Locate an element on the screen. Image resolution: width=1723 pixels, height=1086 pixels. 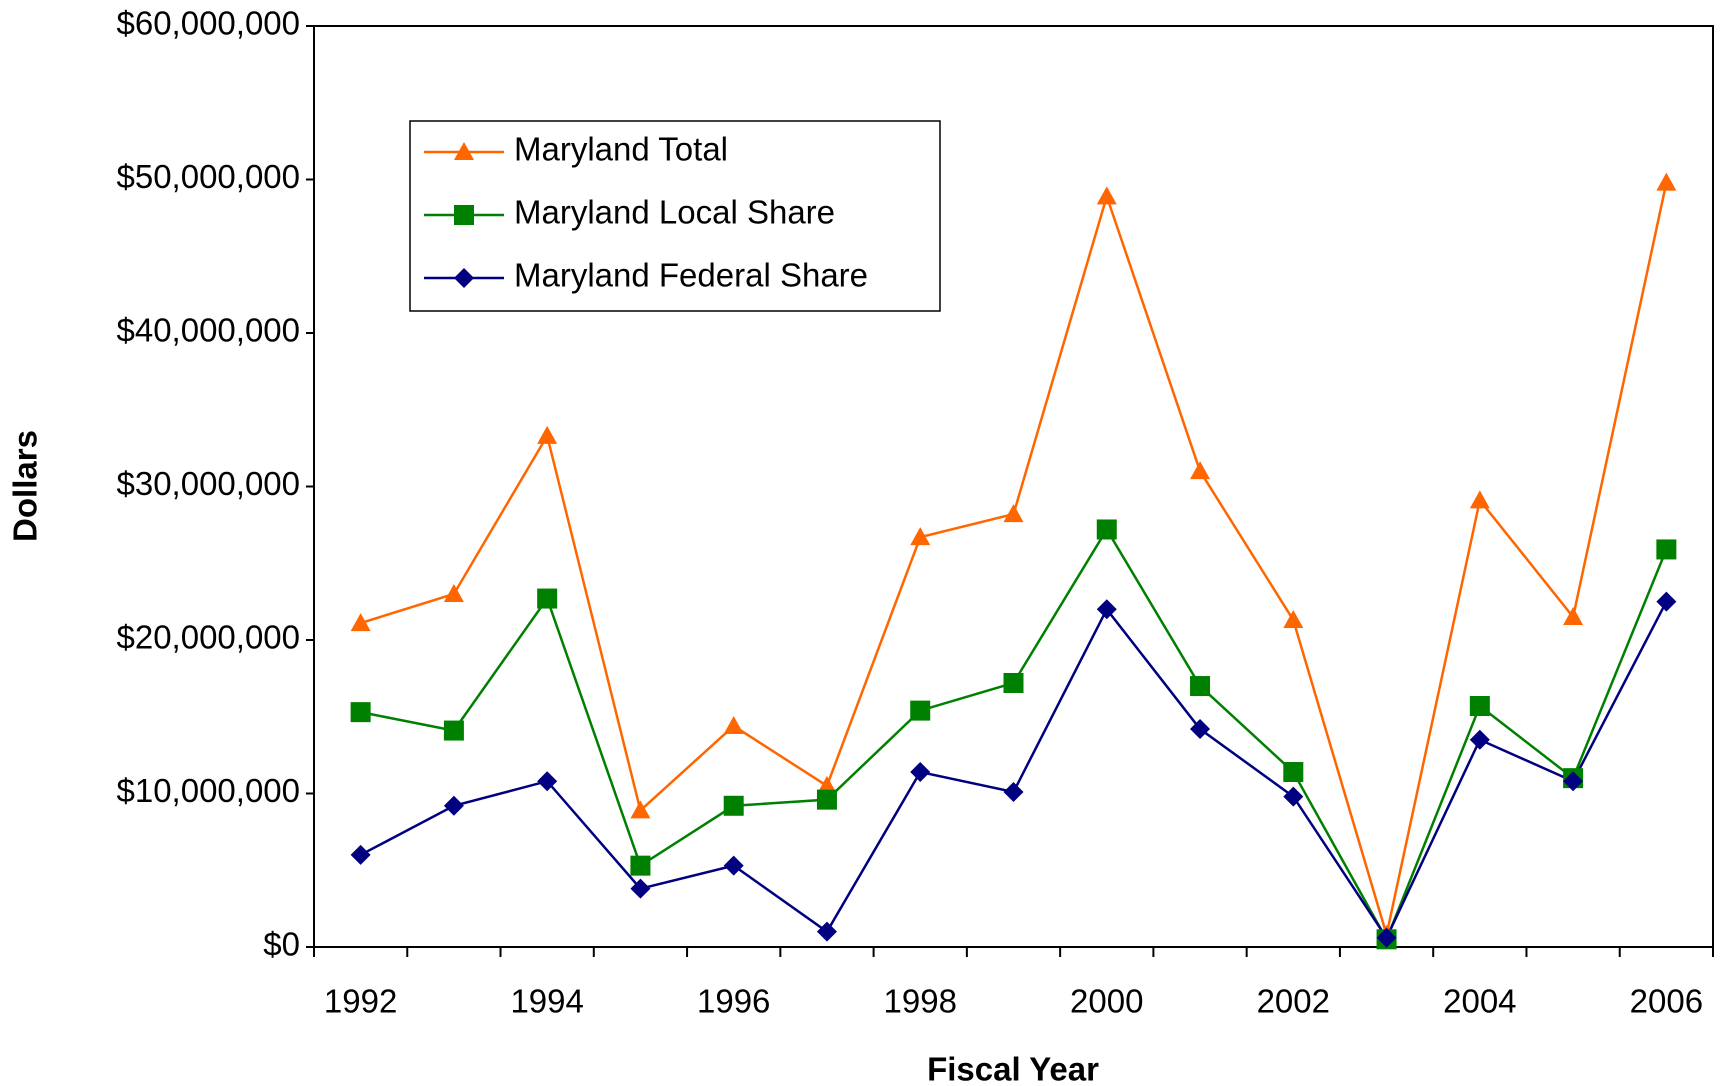
x-axis-title: Fiscal Year is located at coordinates (1013, 1068).